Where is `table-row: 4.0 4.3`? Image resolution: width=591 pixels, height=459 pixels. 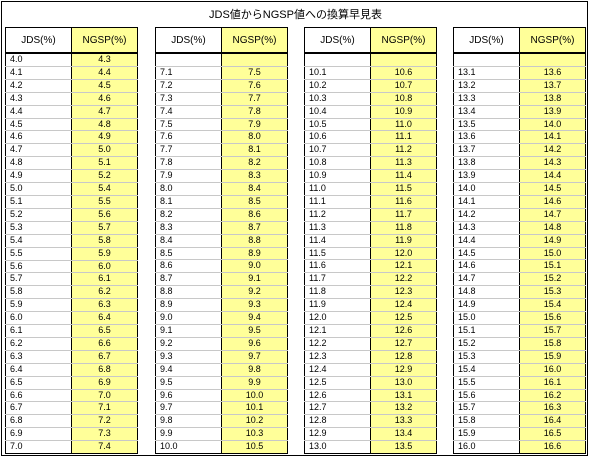 table-row: 4.0 4.3 is located at coordinates (71, 60).